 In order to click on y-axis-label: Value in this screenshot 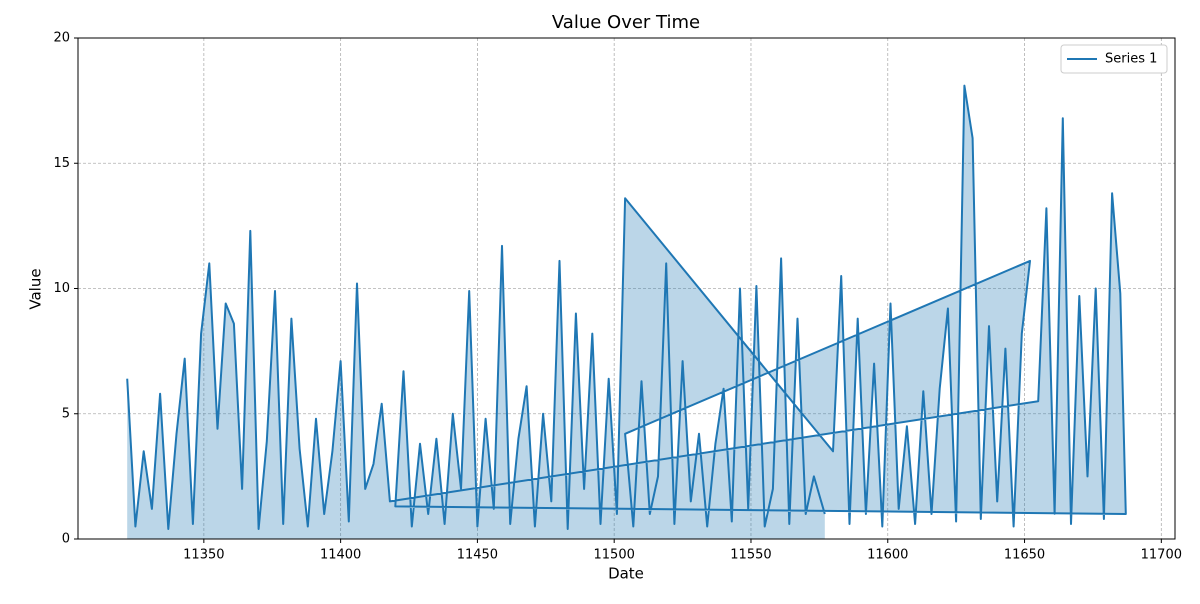, I will do `click(36, 288)`.